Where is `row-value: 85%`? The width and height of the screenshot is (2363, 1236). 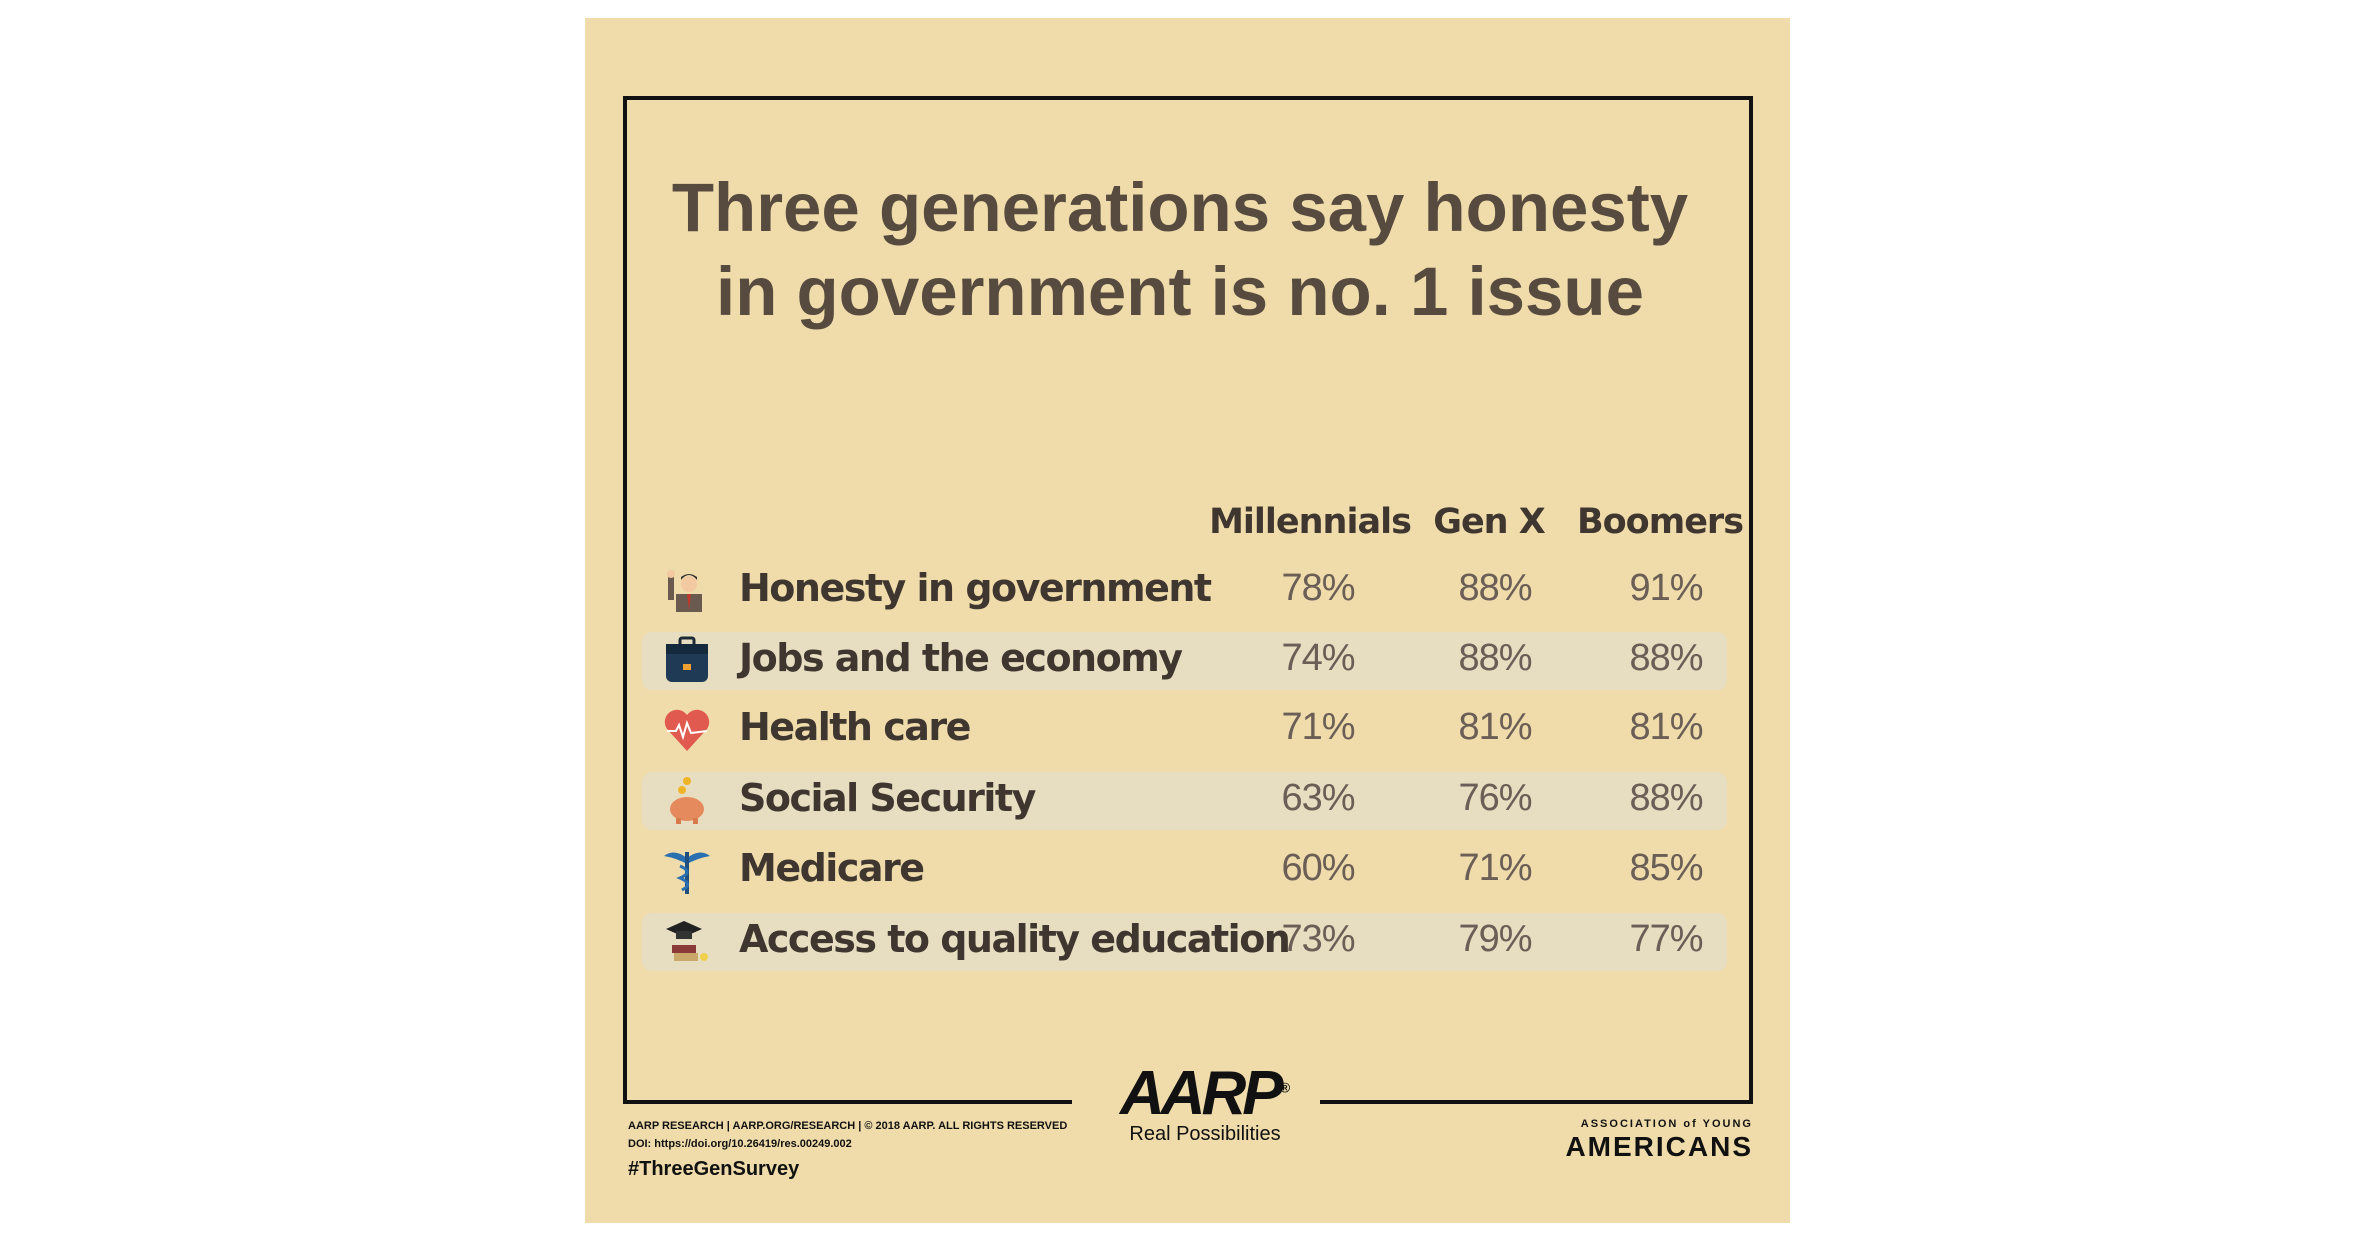 row-value: 85% is located at coordinates (1666, 868).